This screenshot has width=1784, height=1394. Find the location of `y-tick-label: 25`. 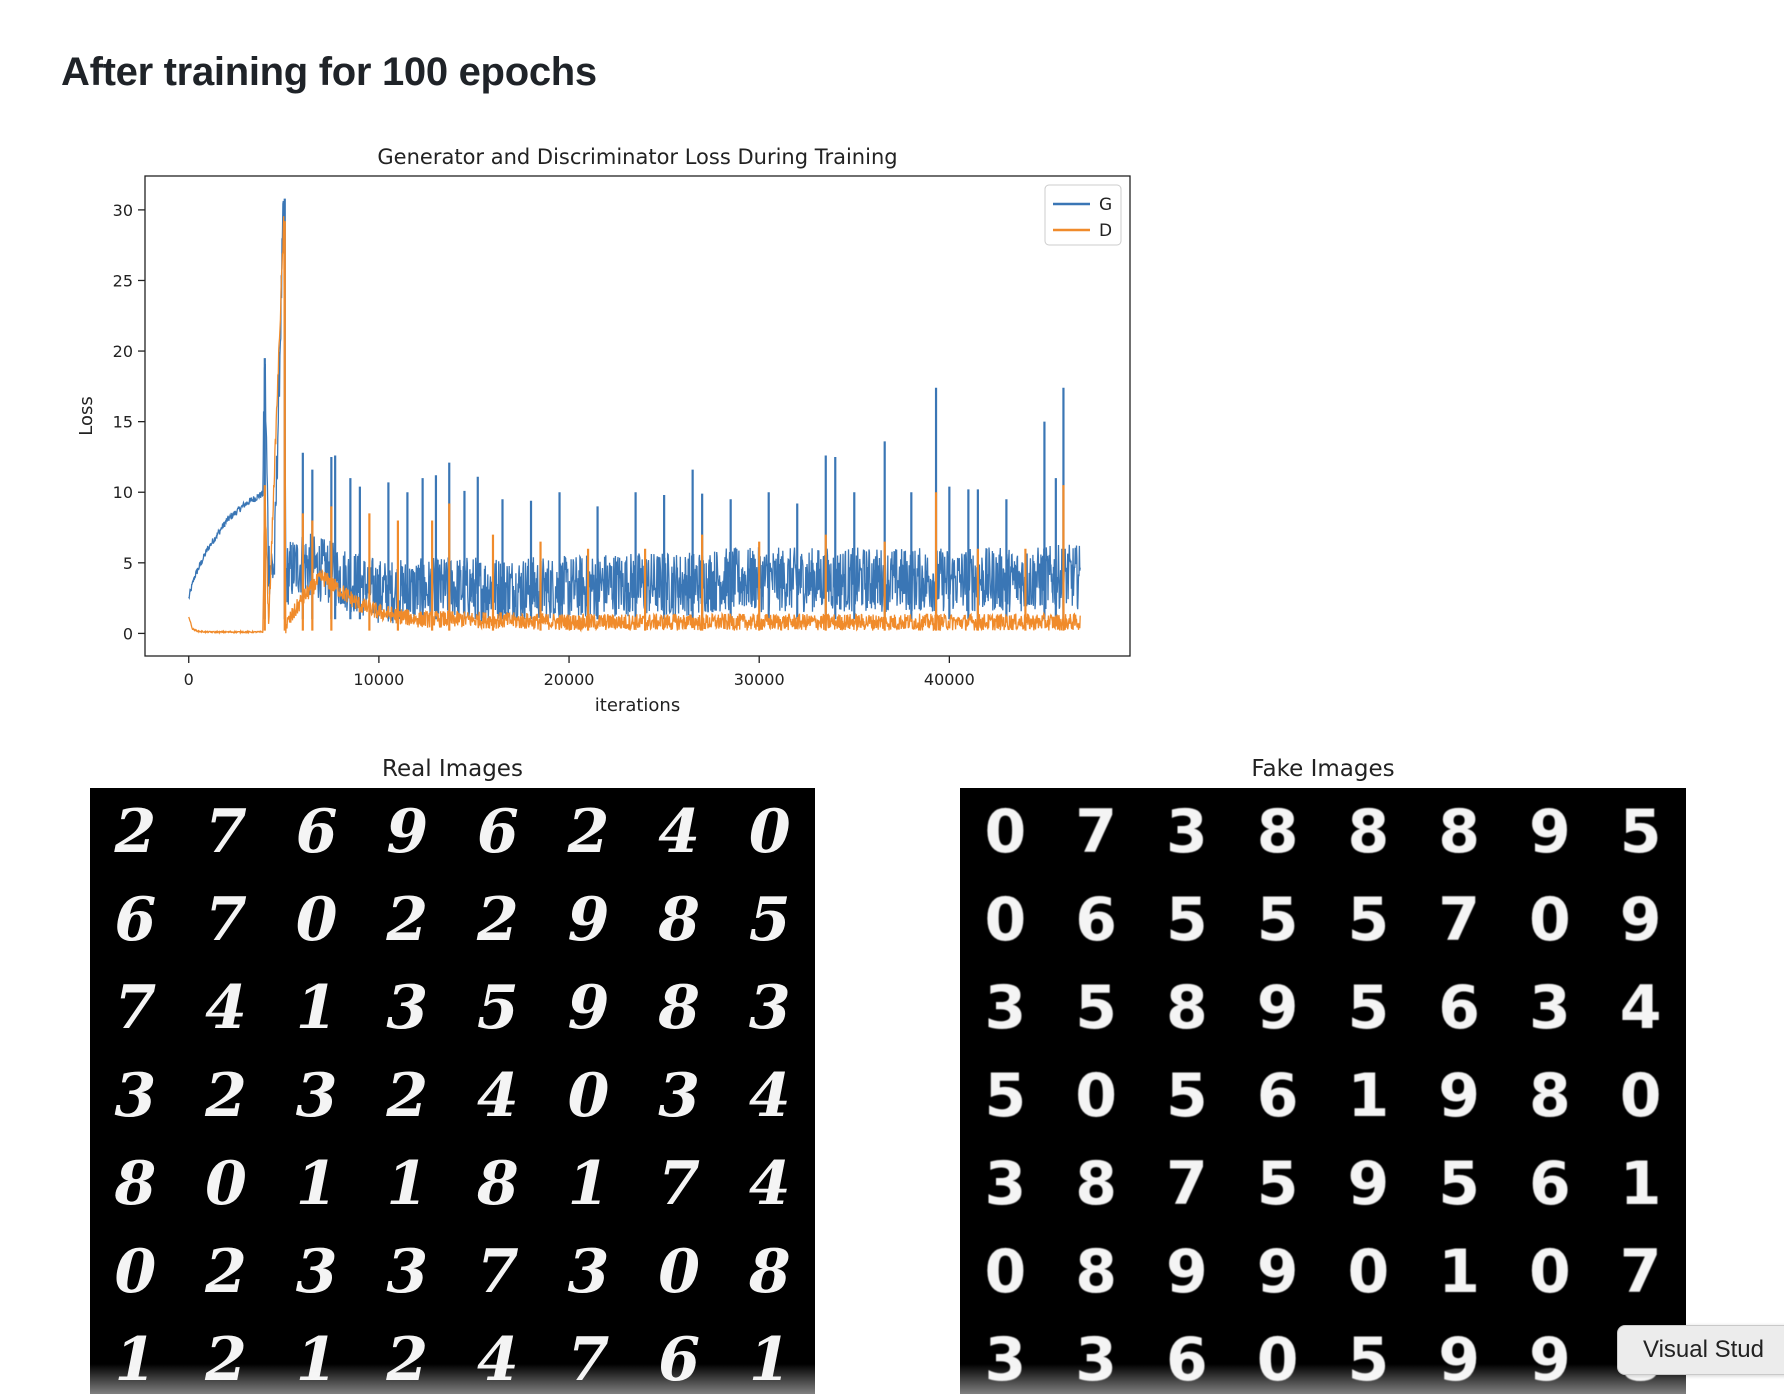

y-tick-label: 25 is located at coordinates (123, 280).